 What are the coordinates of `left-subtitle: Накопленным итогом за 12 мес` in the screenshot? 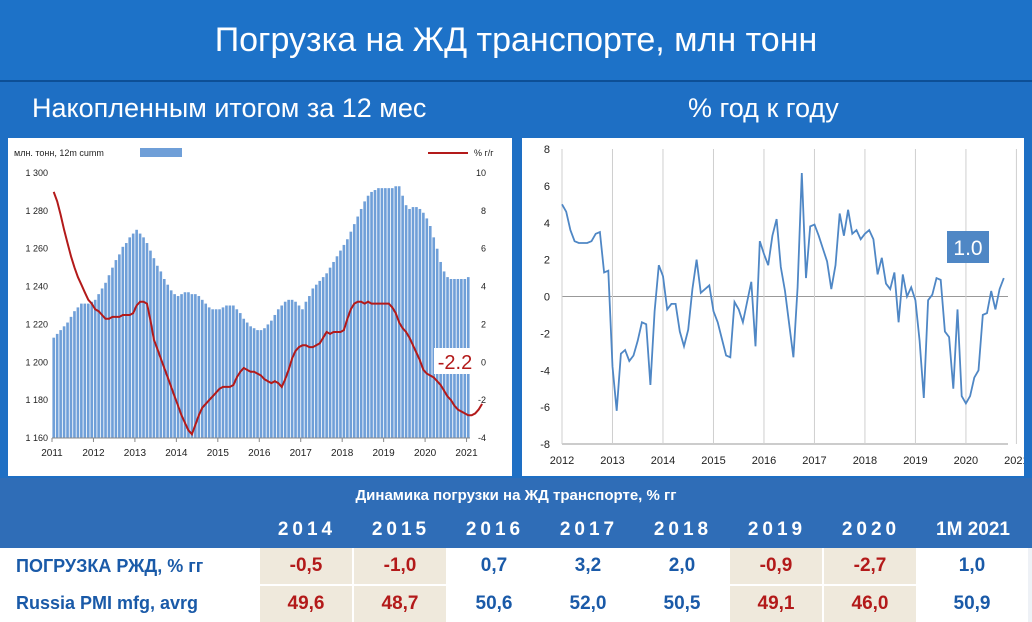 It's located at (229, 107).